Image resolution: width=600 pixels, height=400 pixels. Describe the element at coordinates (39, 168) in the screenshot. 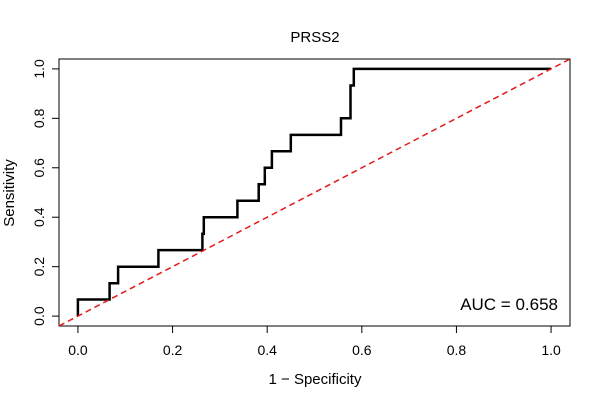

I see `y-tick-label: 0.6` at that location.